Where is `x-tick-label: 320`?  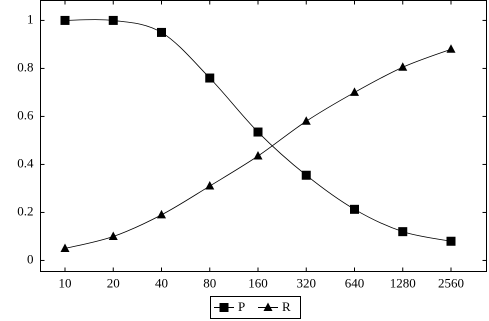 x-tick-label: 320 is located at coordinates (307, 282).